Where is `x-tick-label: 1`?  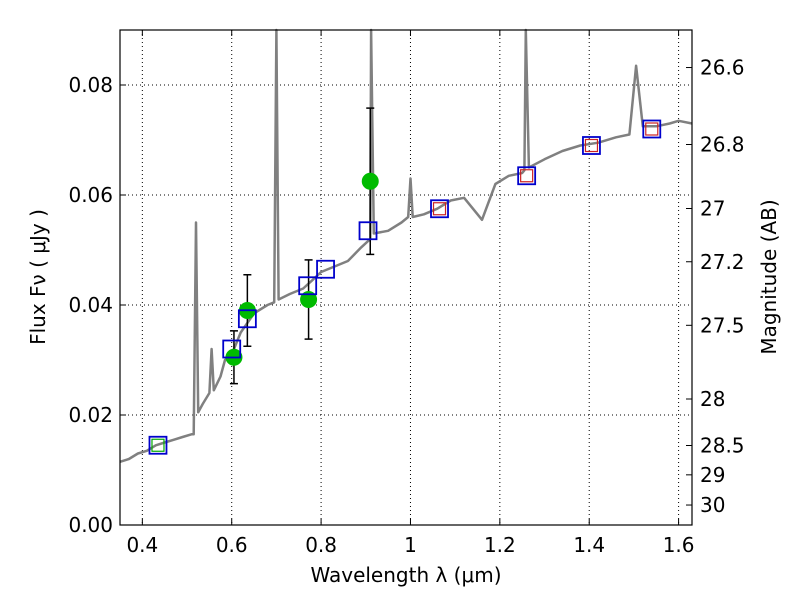
x-tick-label: 1 is located at coordinates (410, 545).